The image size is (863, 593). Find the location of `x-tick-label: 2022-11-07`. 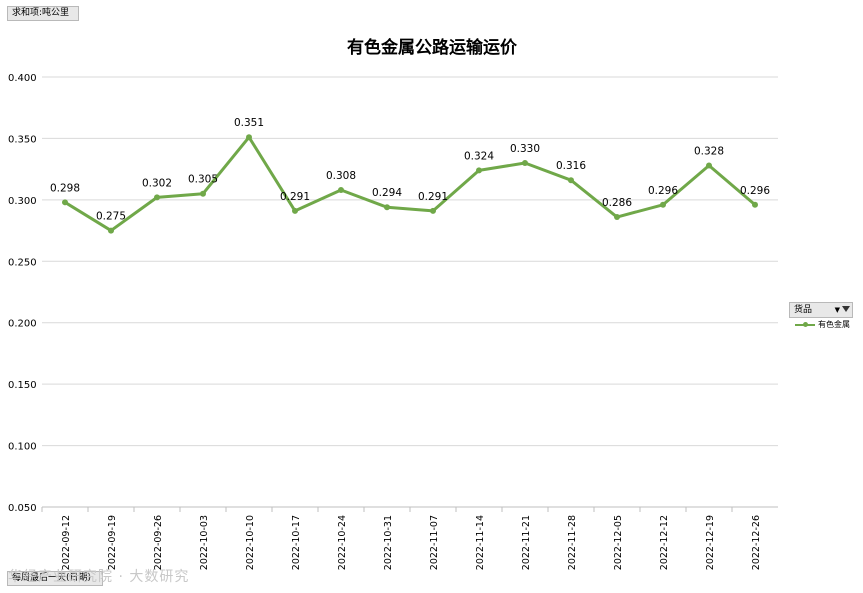

x-tick-label: 2022-11-07 is located at coordinates (434, 542).